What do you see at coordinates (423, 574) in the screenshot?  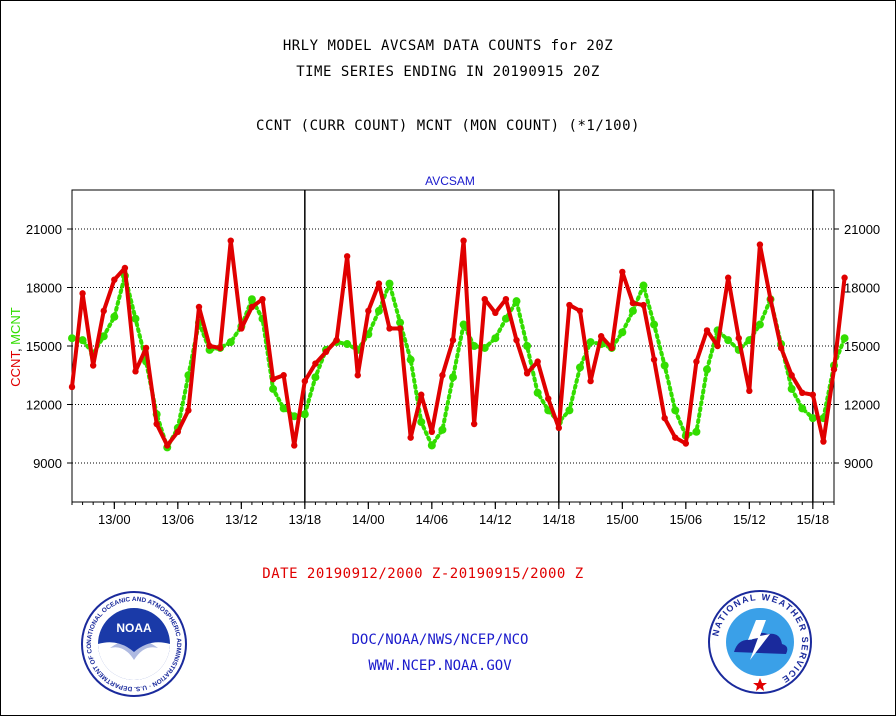 I see `date-range: DATE 20190912/2000 Z-20190915/2000 Z` at bounding box center [423, 574].